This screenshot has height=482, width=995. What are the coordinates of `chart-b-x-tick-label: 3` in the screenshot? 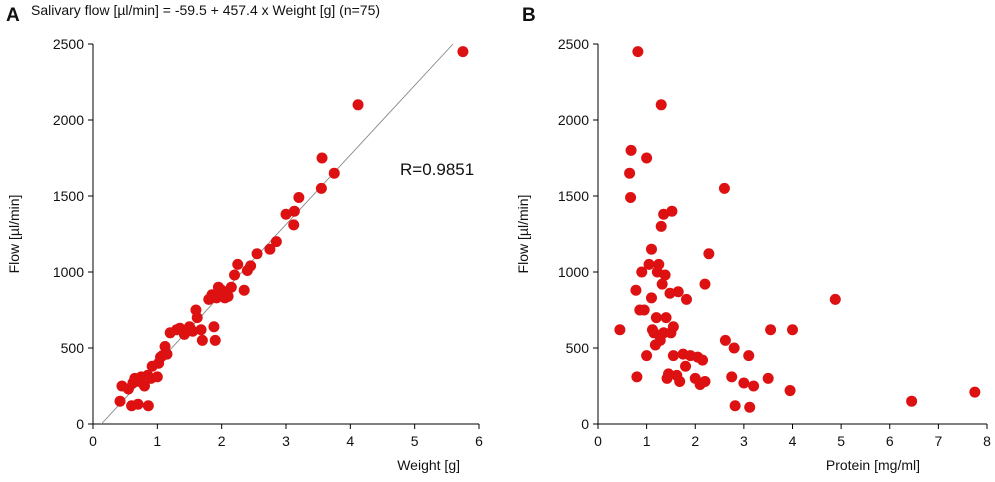 It's located at (744, 441).